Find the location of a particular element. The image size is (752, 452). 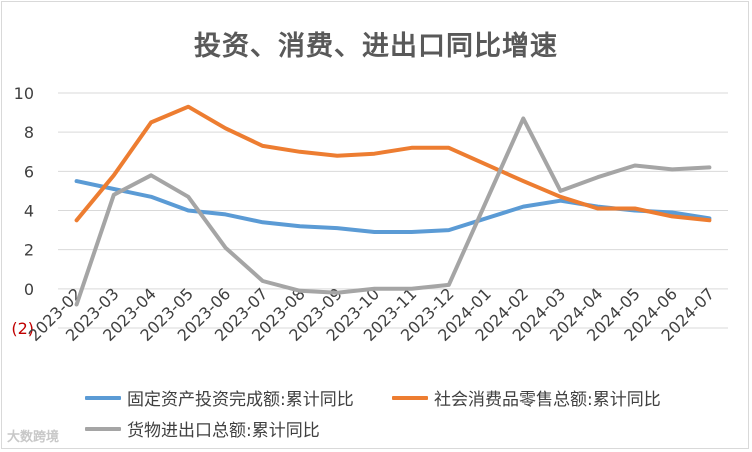

legend-label-fixed-asset-investment: 固定资产投资完成额:累计同比 is located at coordinates (240, 400).